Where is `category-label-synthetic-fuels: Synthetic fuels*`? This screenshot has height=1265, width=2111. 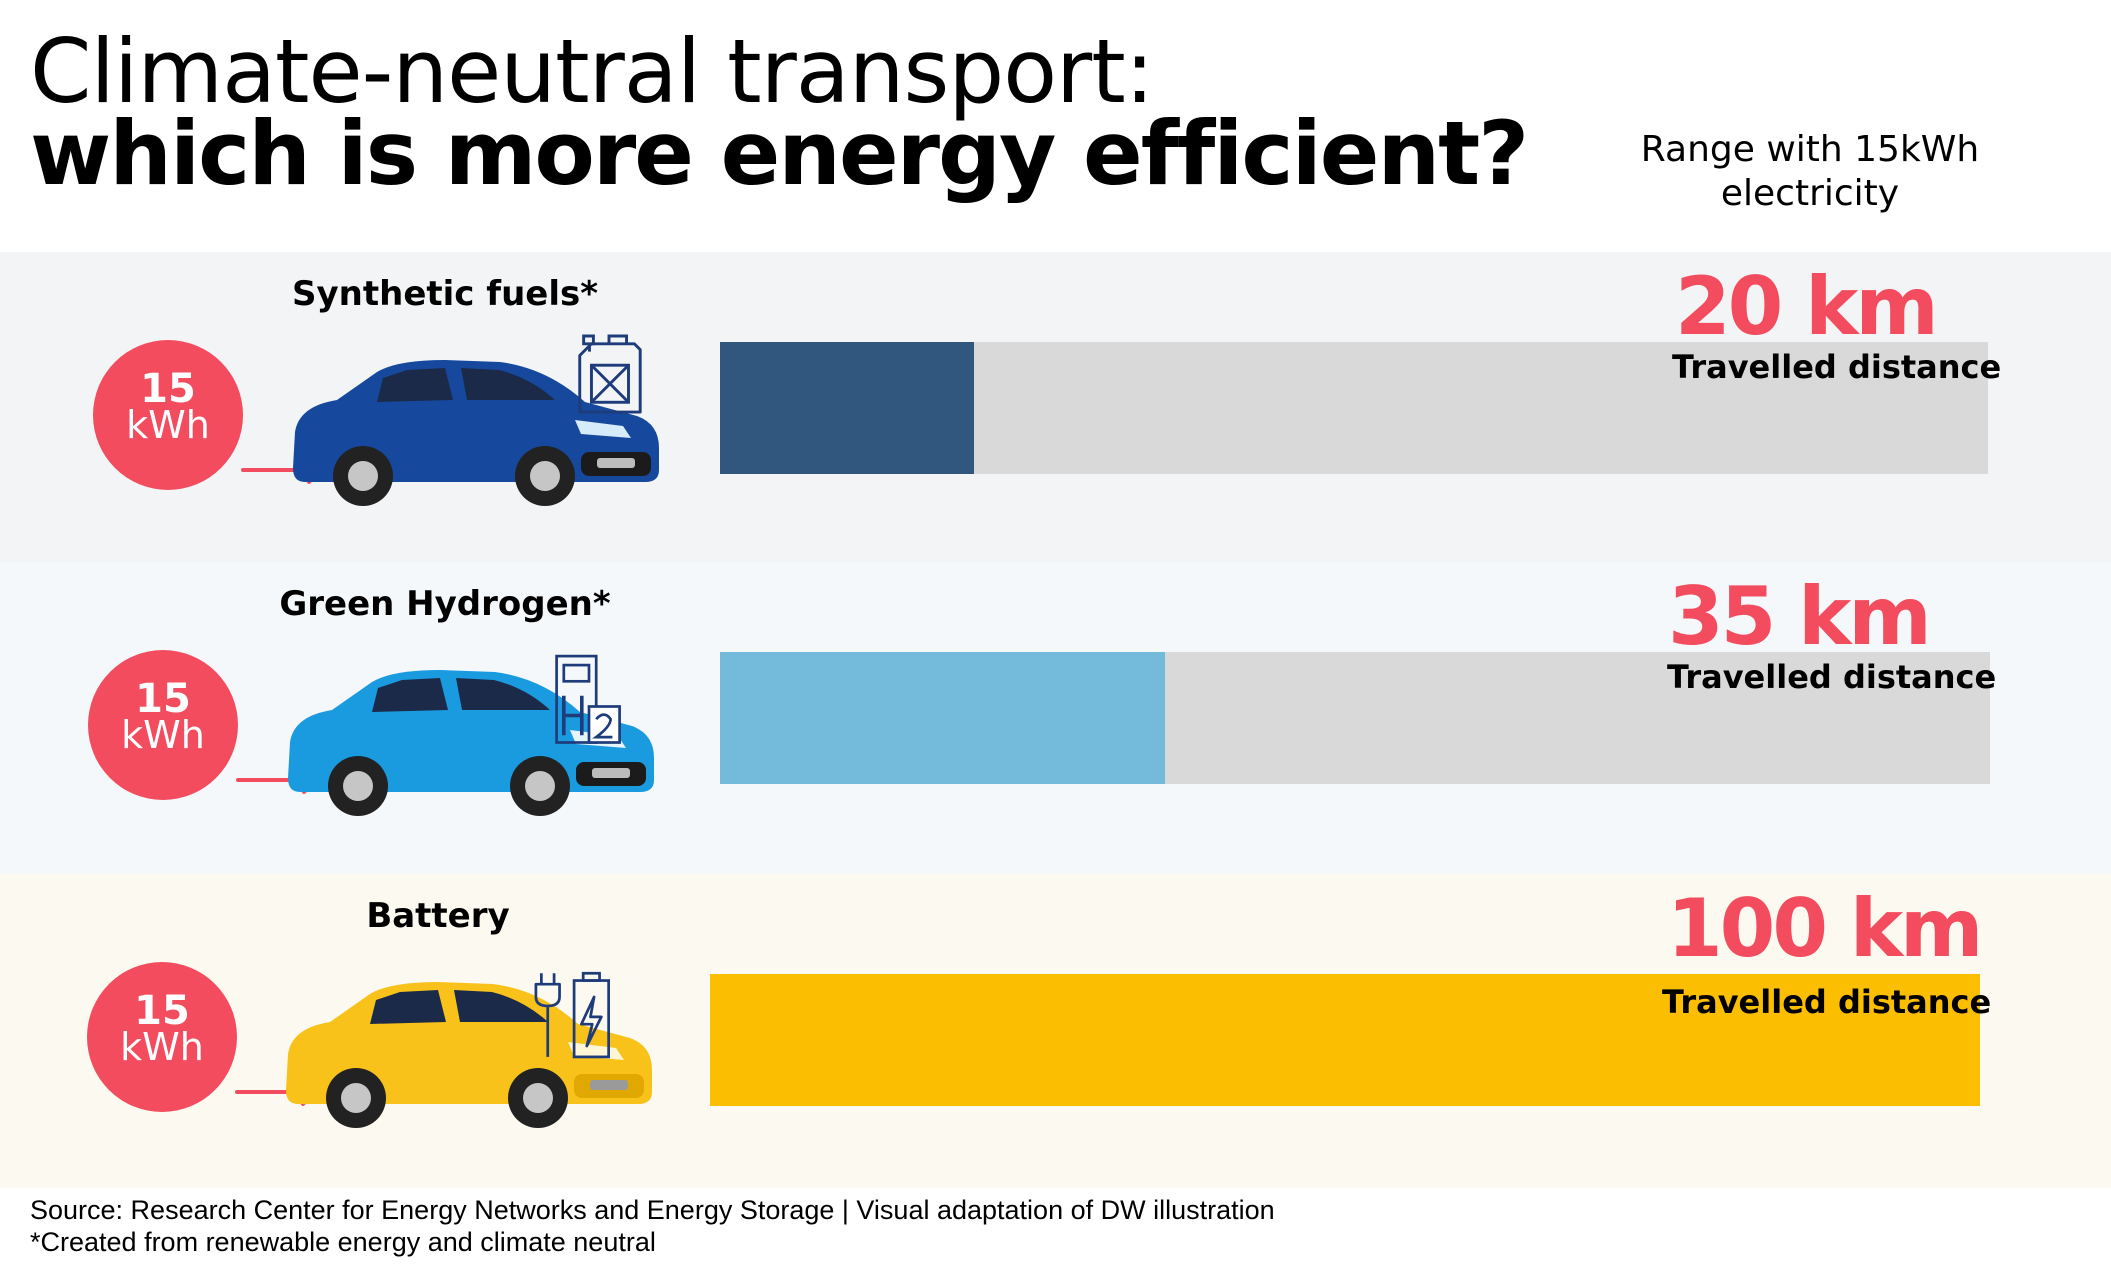
category-label-synthetic-fuels: Synthetic fuels* is located at coordinates (445, 294).